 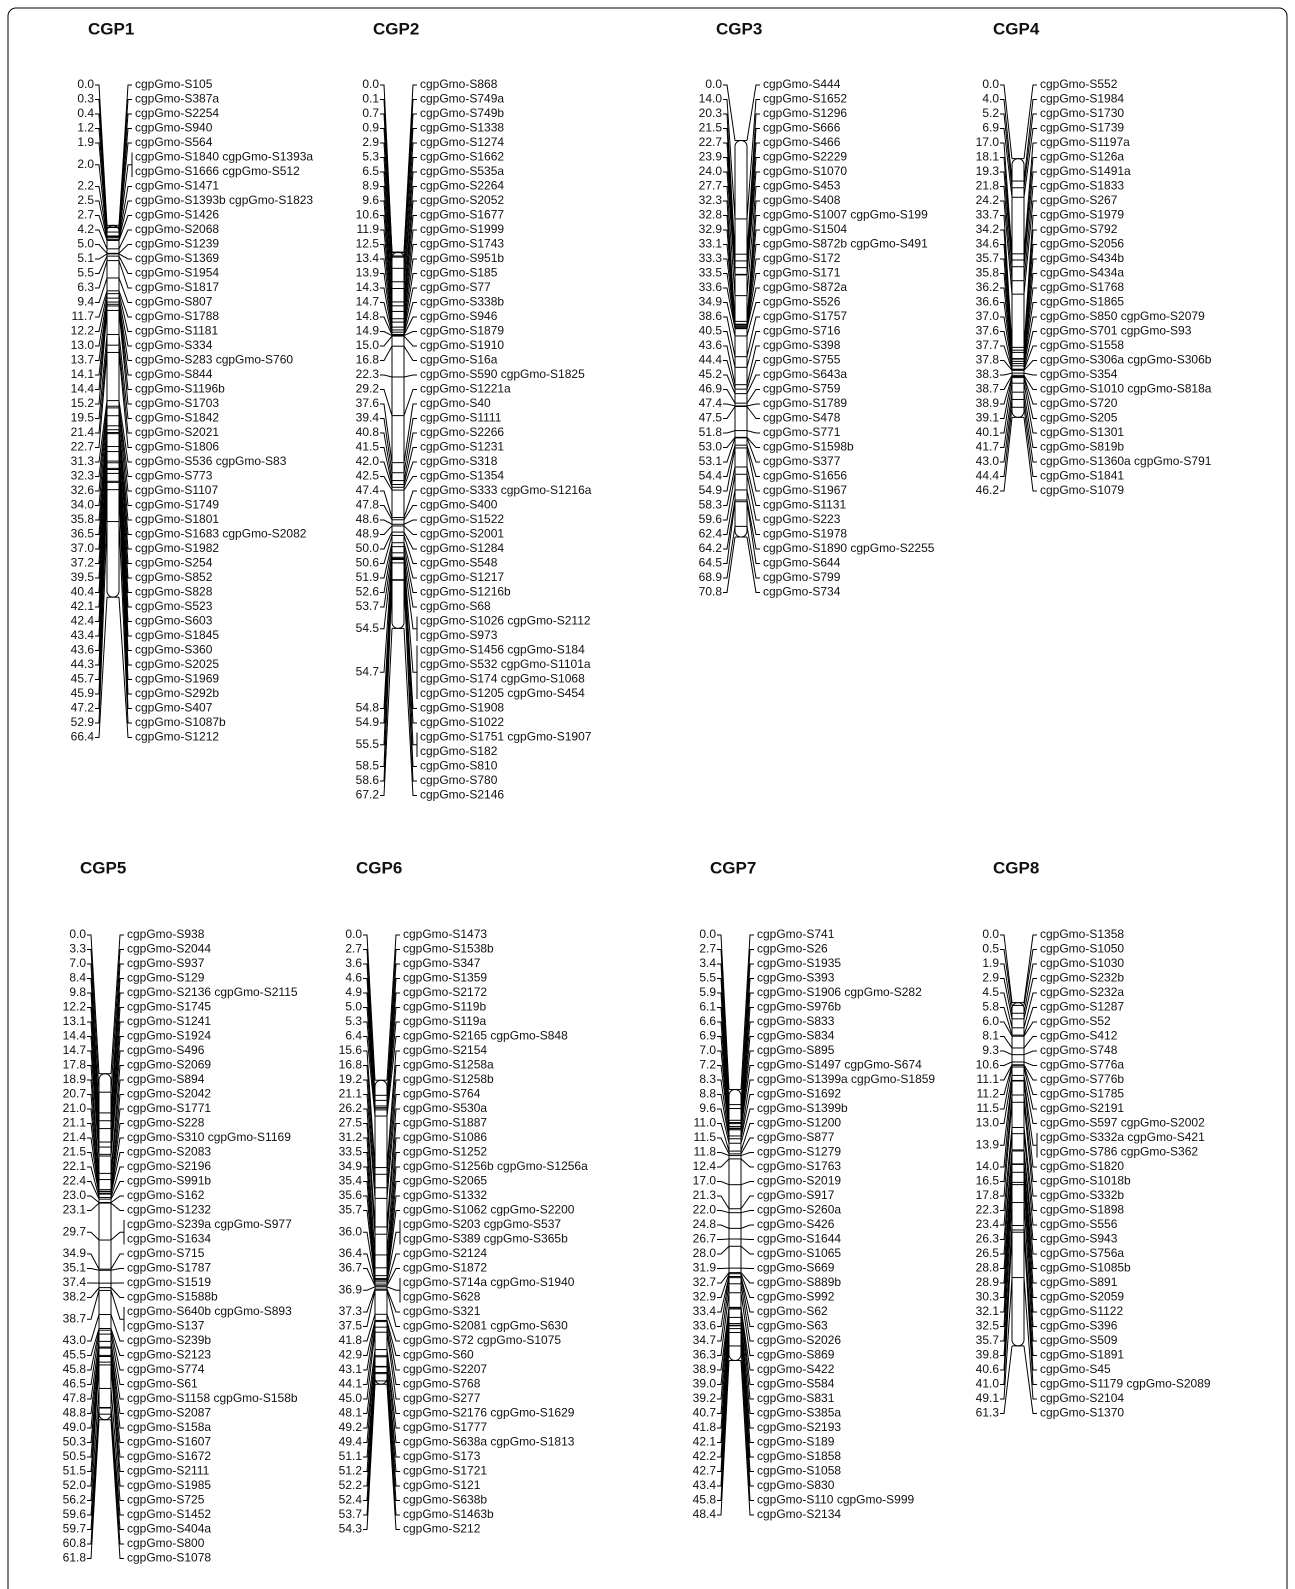 I want to click on position-label: 47.8, so click(x=75, y=1398).